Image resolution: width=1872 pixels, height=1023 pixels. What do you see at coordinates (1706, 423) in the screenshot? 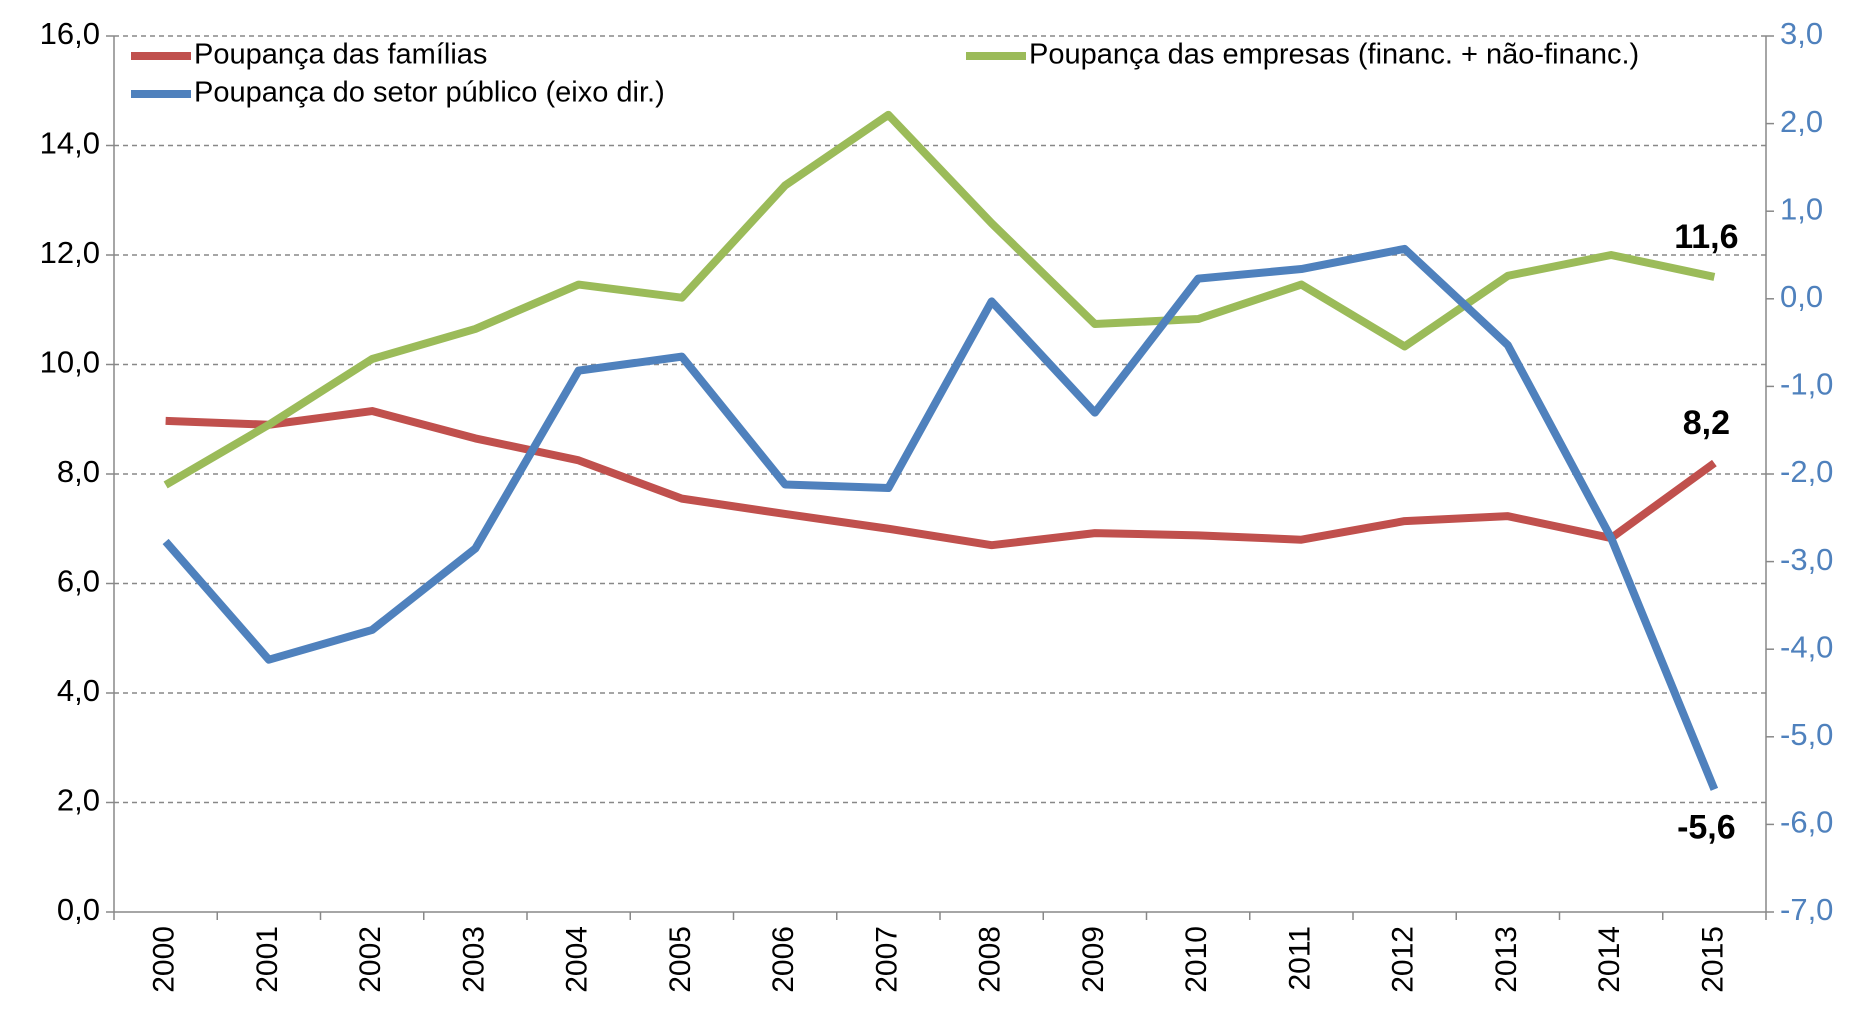
I see `data-label: 8,2` at bounding box center [1706, 423].